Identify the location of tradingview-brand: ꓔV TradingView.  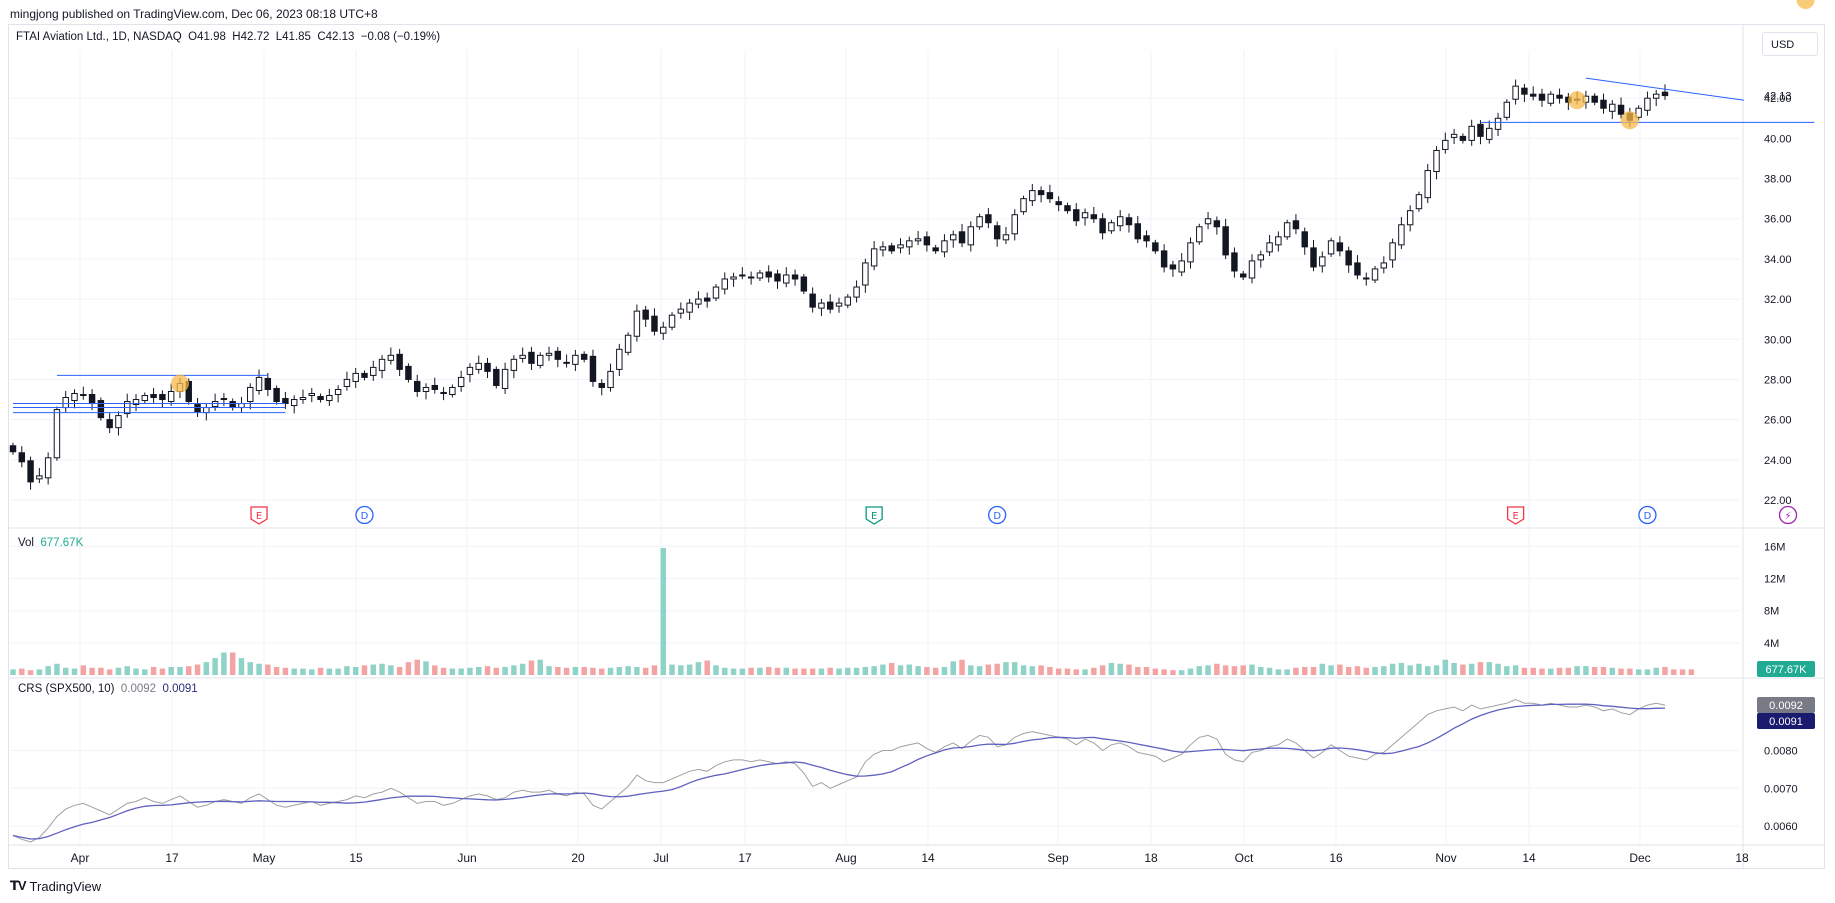
(55, 886).